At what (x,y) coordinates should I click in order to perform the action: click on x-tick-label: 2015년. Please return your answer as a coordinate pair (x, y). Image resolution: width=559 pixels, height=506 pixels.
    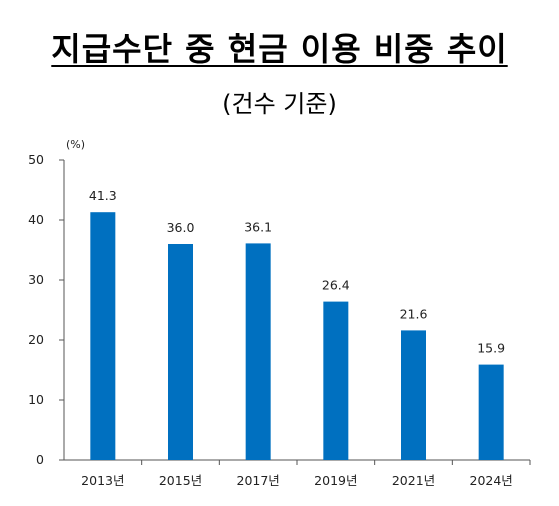
    Looking at the image, I should click on (180, 480).